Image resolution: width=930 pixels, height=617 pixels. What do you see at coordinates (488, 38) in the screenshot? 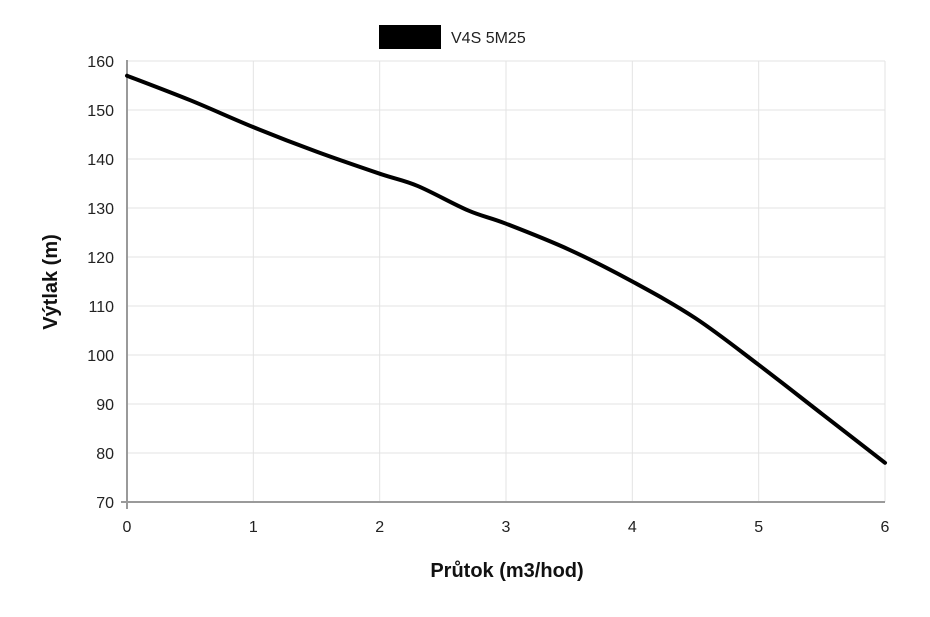
I see `legend-label: V4S 5M25` at bounding box center [488, 38].